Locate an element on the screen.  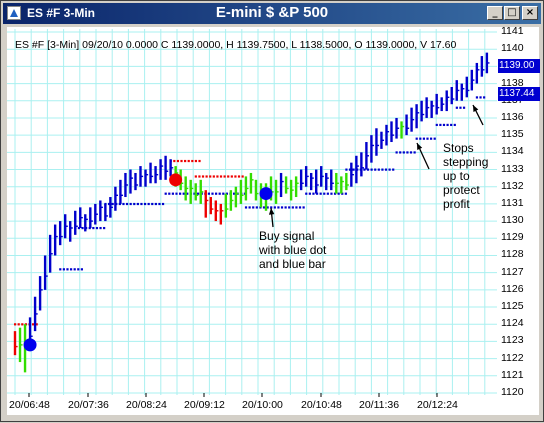
y-tick-label: 1140 is located at coordinates (512, 48).